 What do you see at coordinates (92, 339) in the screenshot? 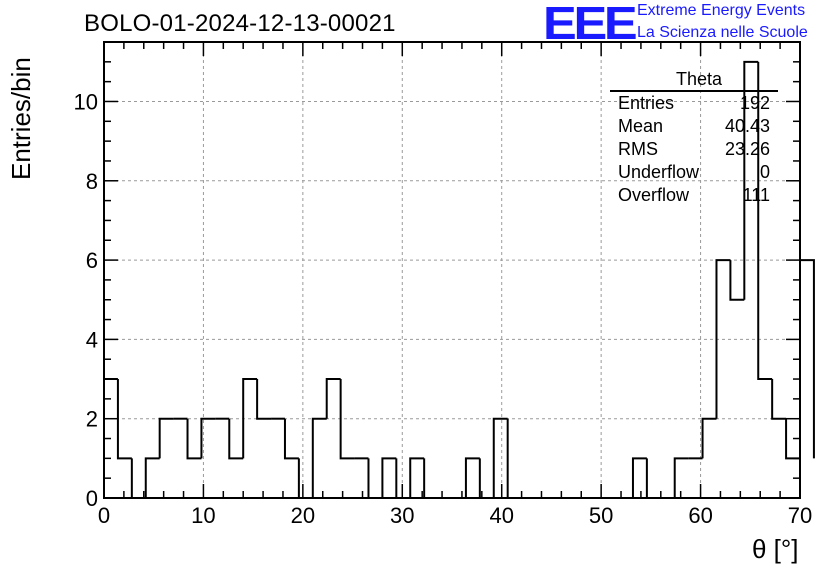
I see `y-tick-label: 4` at bounding box center [92, 339].